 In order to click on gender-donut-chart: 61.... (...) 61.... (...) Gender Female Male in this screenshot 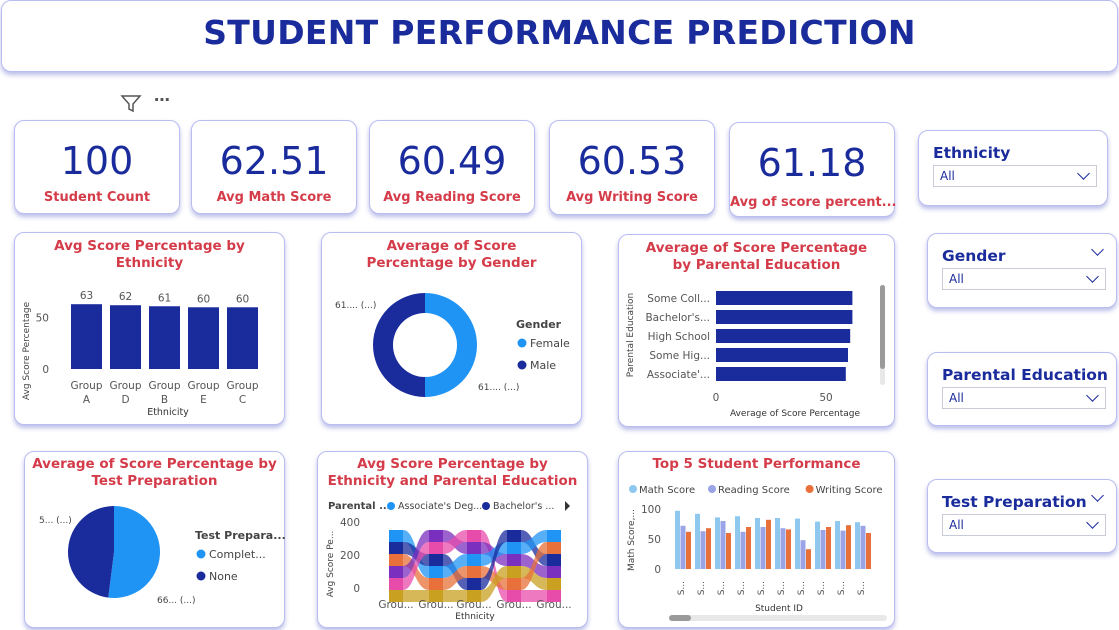, I will do `click(452, 329)`.